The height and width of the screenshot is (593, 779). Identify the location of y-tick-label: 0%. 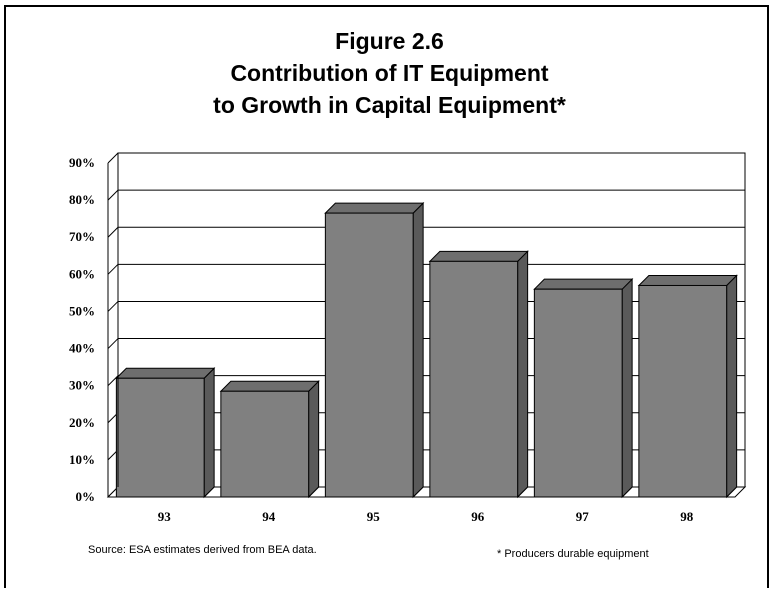
(86, 496).